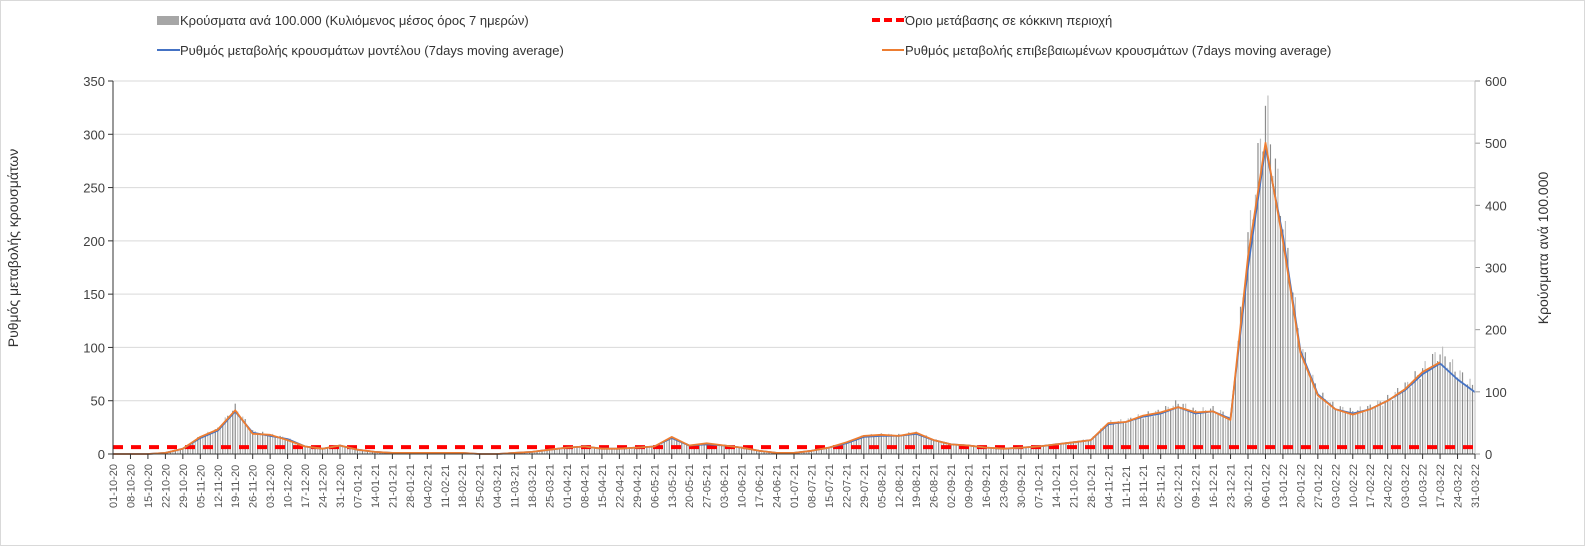 The height and width of the screenshot is (546, 1585). Describe the element at coordinates (1459, 486) in the screenshot. I see `x-tick-label: 24-03-22` at that location.